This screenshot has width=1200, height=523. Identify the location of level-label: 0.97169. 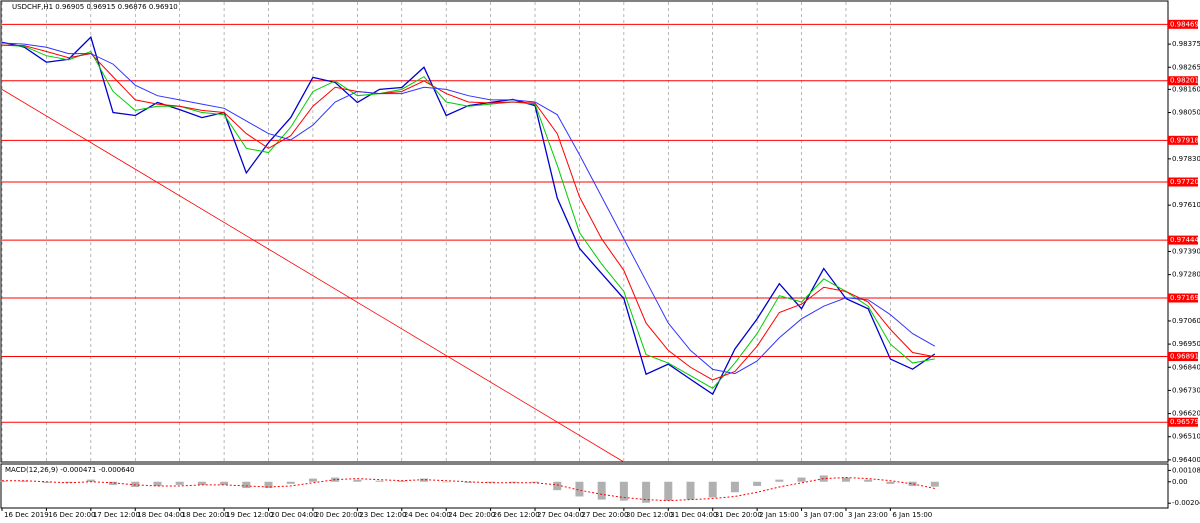
(1184, 298).